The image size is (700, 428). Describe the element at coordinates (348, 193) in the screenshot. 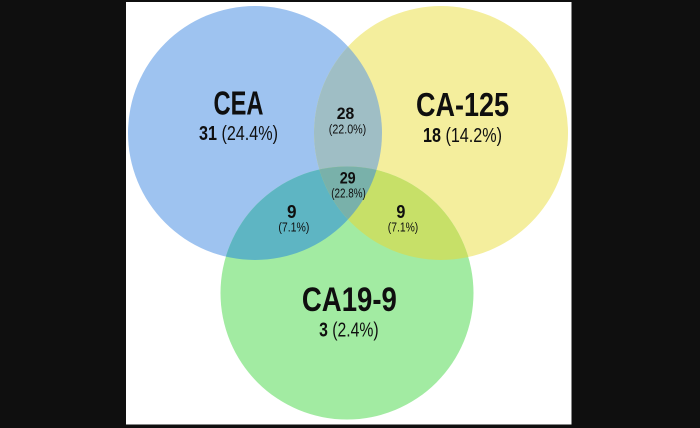

I see `svg-text: (22.8%)` at that location.